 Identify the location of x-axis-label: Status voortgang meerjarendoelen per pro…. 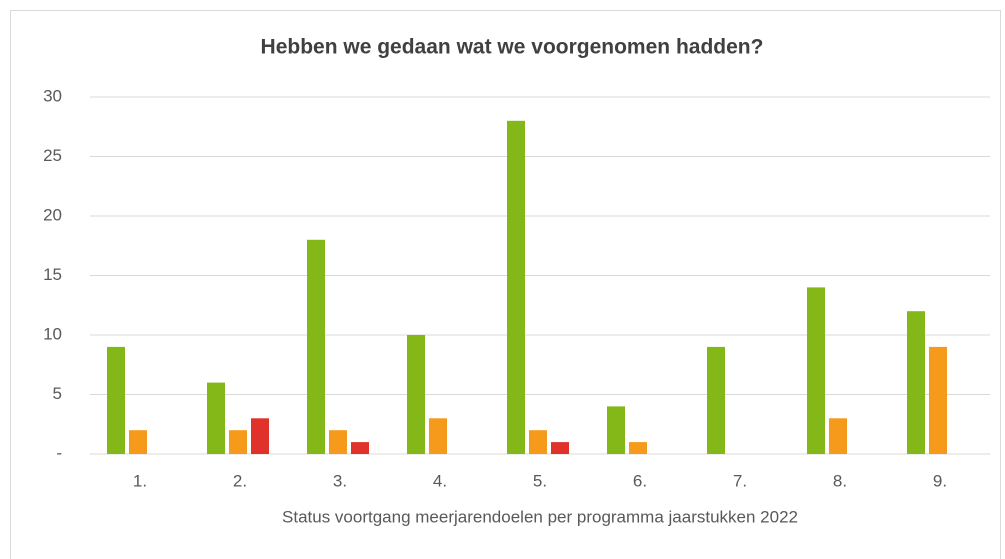
(540, 516).